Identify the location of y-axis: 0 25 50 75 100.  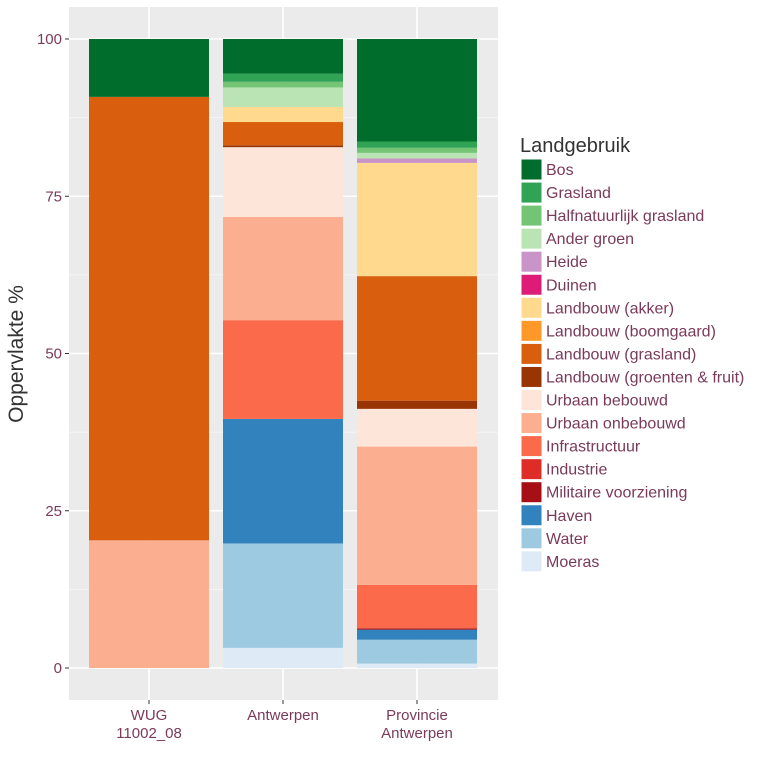
(53, 354).